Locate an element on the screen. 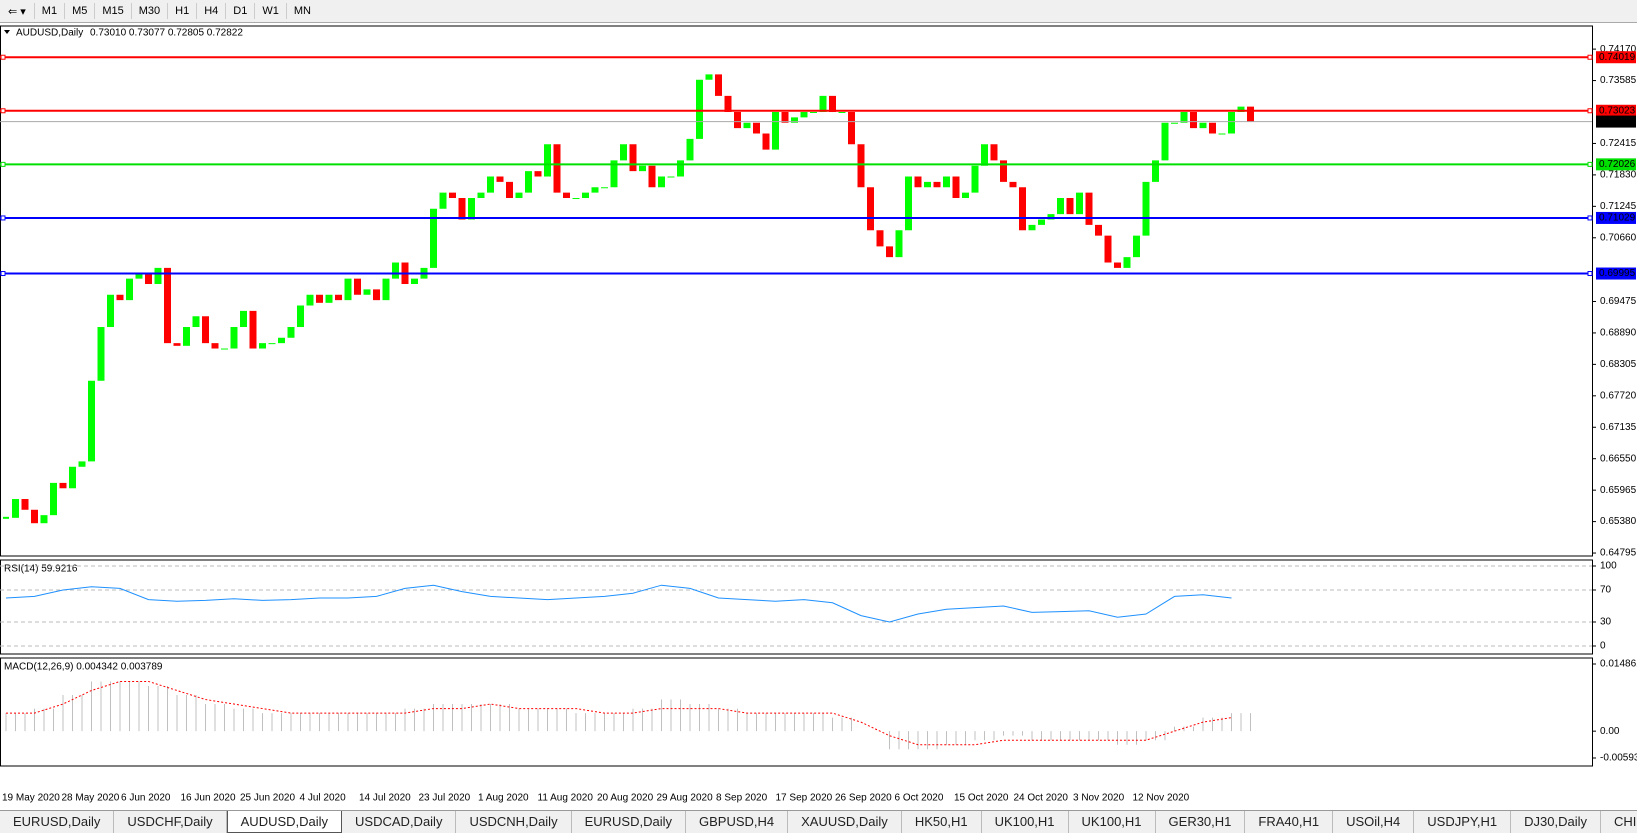 The width and height of the screenshot is (1637, 833). timeframe-button: H1 is located at coordinates (181, 11).